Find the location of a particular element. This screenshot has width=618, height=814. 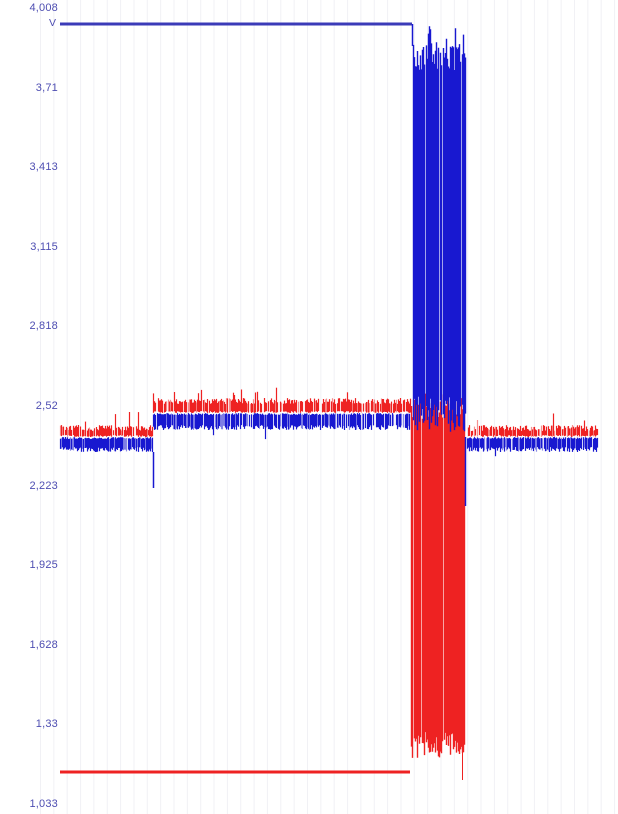

y-axis-tick-label: 4,008 is located at coordinates (43, 8).